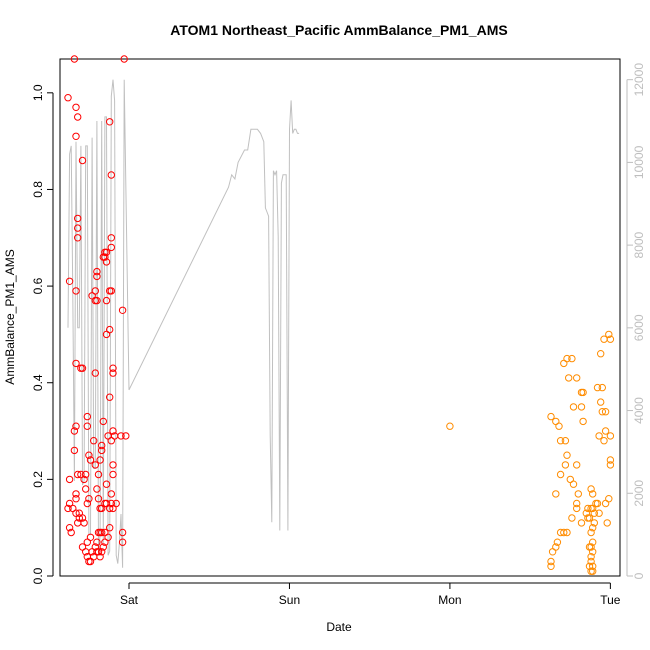 The width and height of the screenshot is (650, 650). What do you see at coordinates (129, 600) in the screenshot?
I see `x-tick-label: Sat` at bounding box center [129, 600].